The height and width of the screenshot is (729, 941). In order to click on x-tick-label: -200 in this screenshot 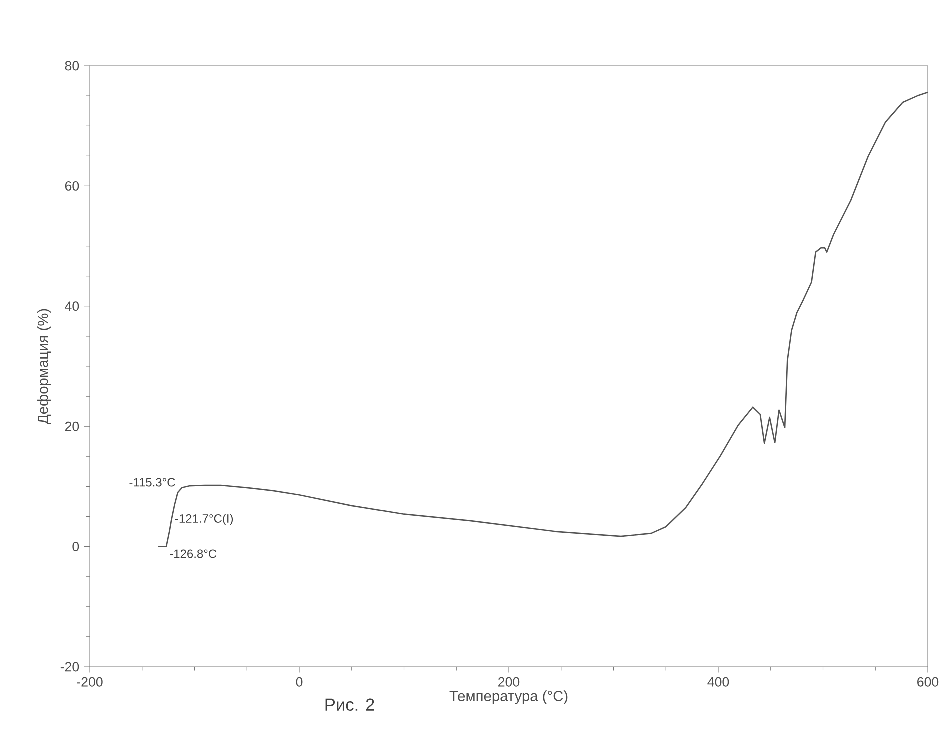, I will do `click(90, 682)`.